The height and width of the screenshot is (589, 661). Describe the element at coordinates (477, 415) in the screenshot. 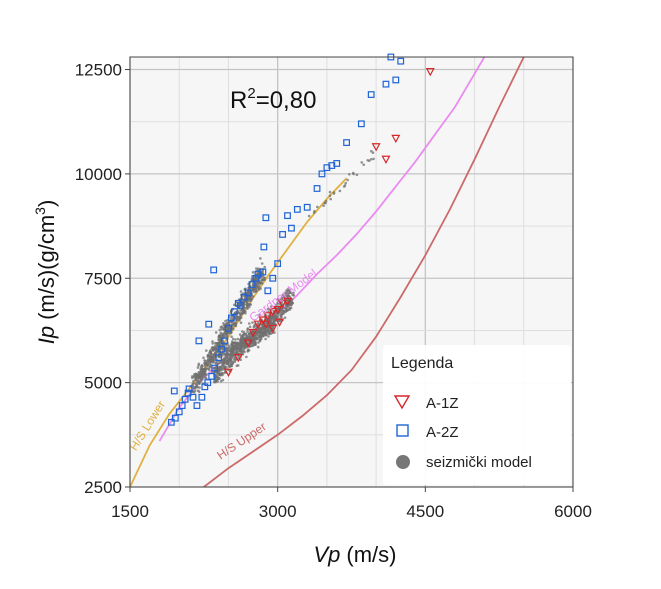

I see `legend-box` at that location.